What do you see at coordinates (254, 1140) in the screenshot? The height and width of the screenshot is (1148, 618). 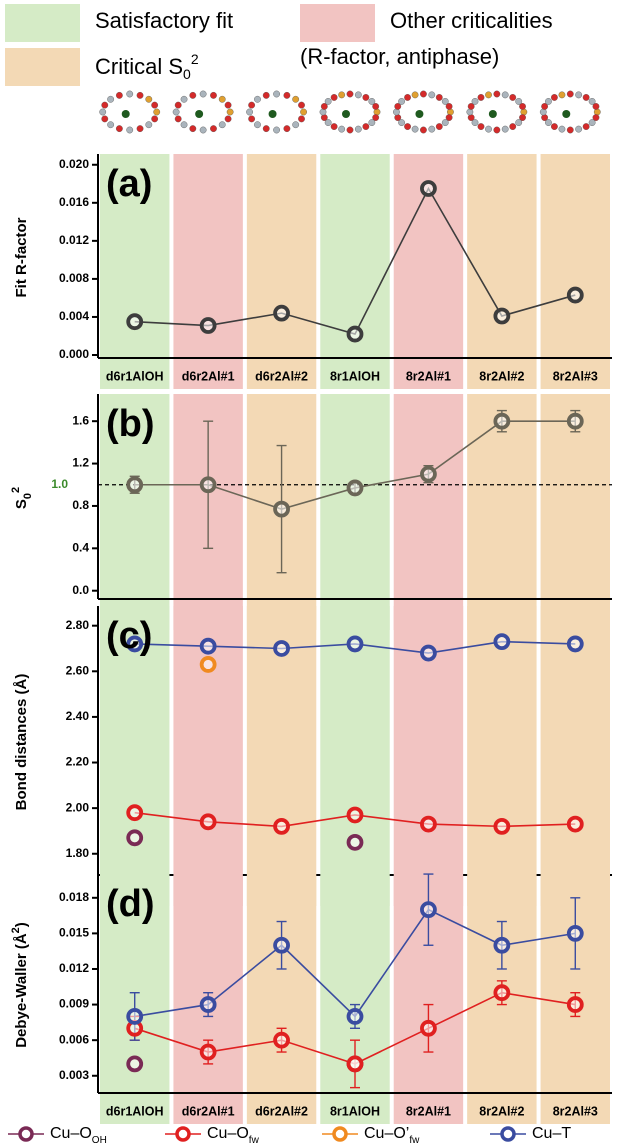 I see `legend-label-part: fw` at bounding box center [254, 1140].